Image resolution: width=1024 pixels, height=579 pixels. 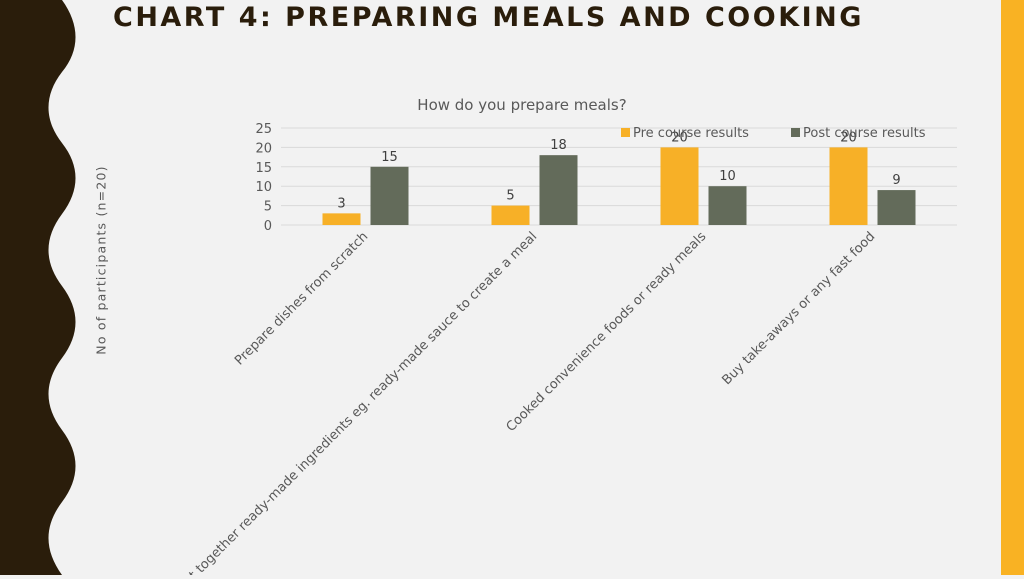 I want to click on y-tick-label: 5, so click(x=268, y=207).